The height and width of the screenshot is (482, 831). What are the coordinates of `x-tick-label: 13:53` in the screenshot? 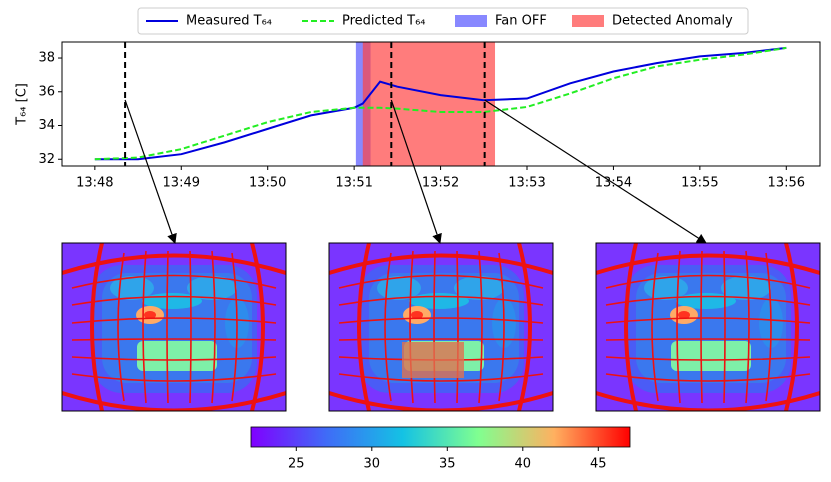 It's located at (526, 183).